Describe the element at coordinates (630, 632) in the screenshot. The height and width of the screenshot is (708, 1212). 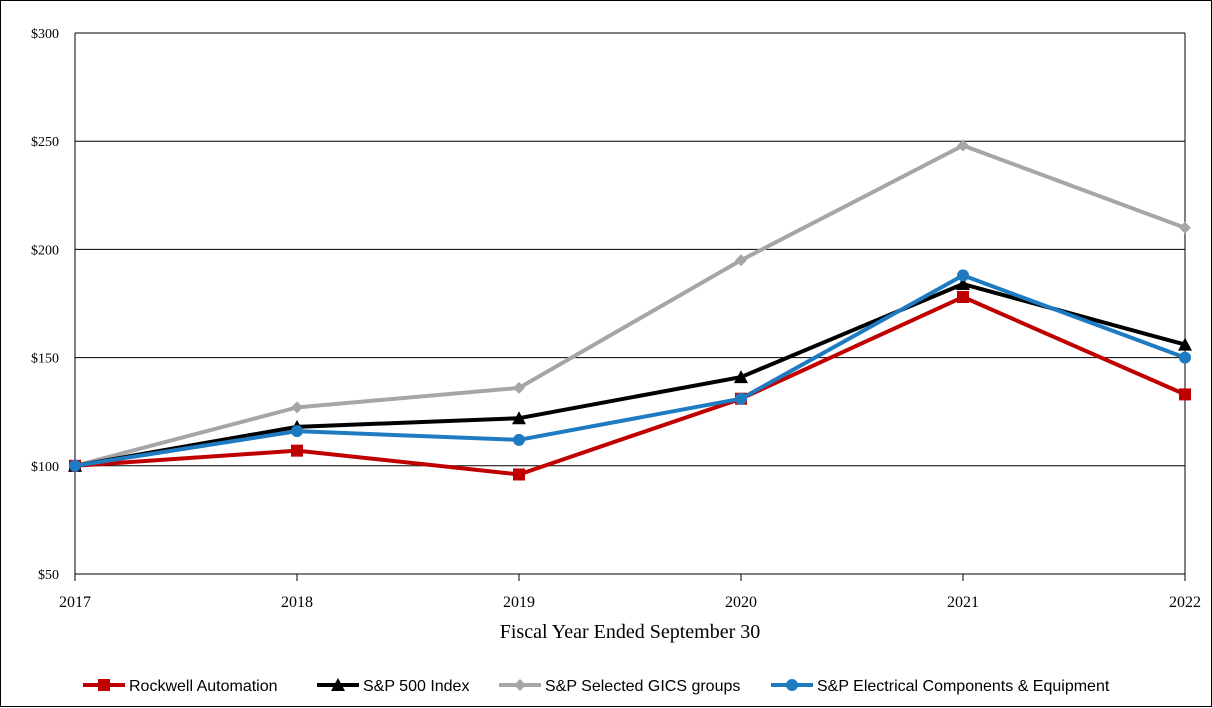
I see `x-axis-title: Fiscal Year Ended September 30` at that location.